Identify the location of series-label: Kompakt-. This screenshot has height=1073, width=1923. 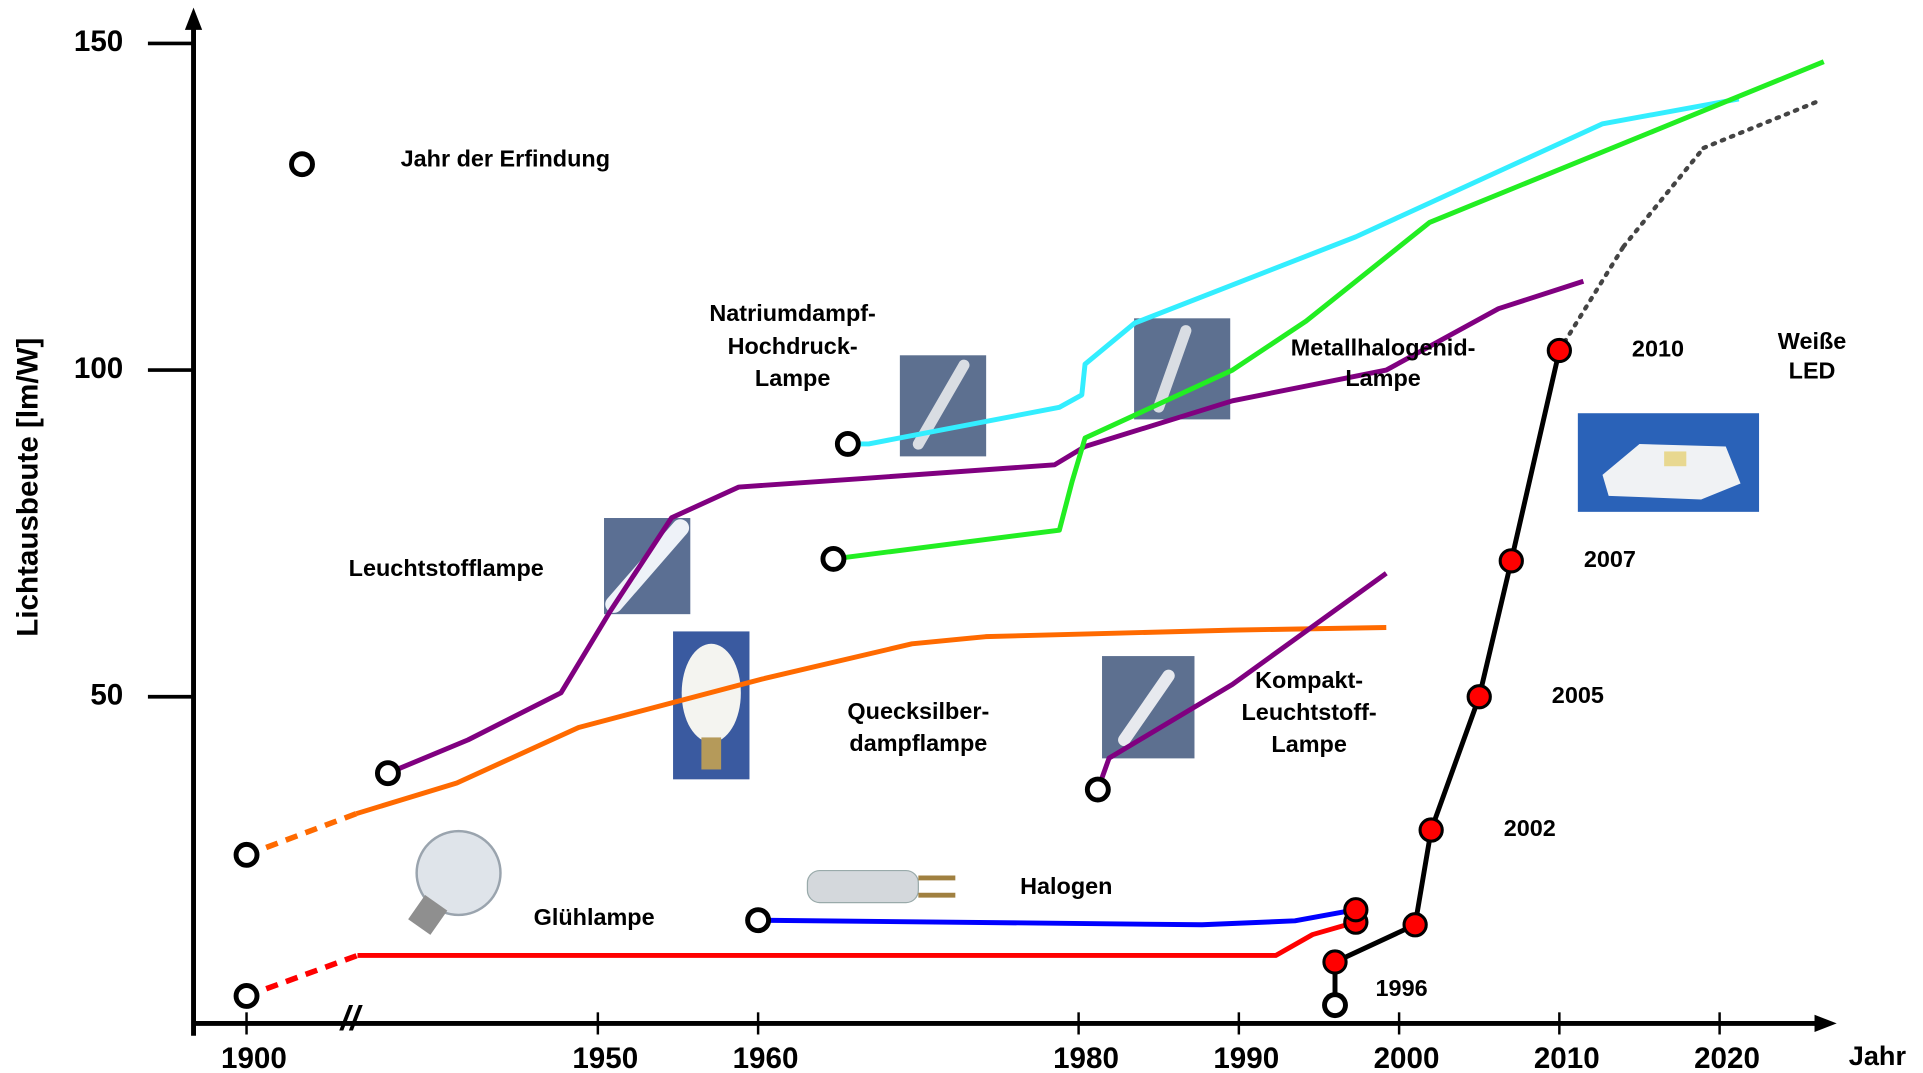
(1309, 680).